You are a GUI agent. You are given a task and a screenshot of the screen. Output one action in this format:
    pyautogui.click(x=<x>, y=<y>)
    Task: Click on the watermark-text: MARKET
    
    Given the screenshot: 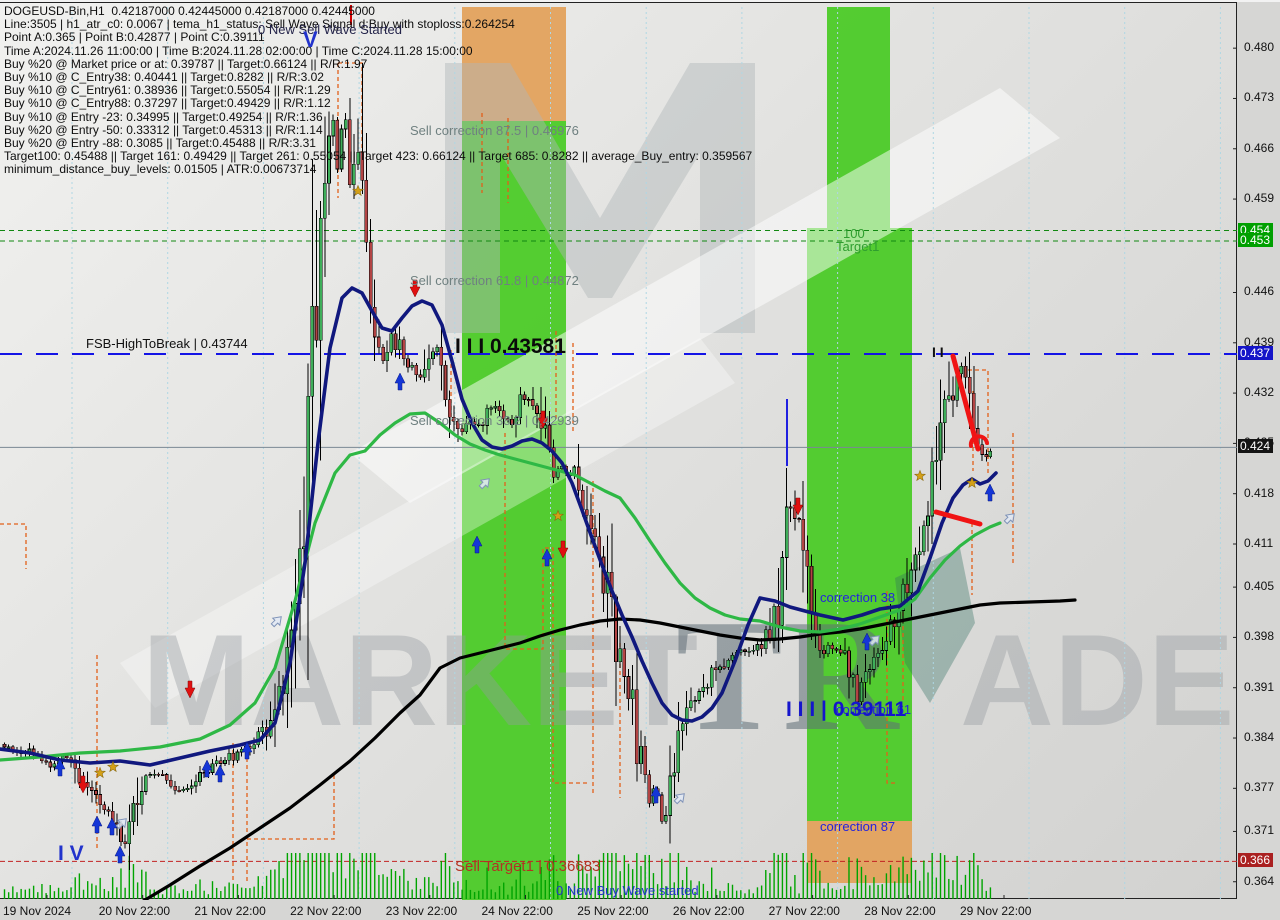 What is the action you would take?
    pyautogui.click(x=420, y=680)
    